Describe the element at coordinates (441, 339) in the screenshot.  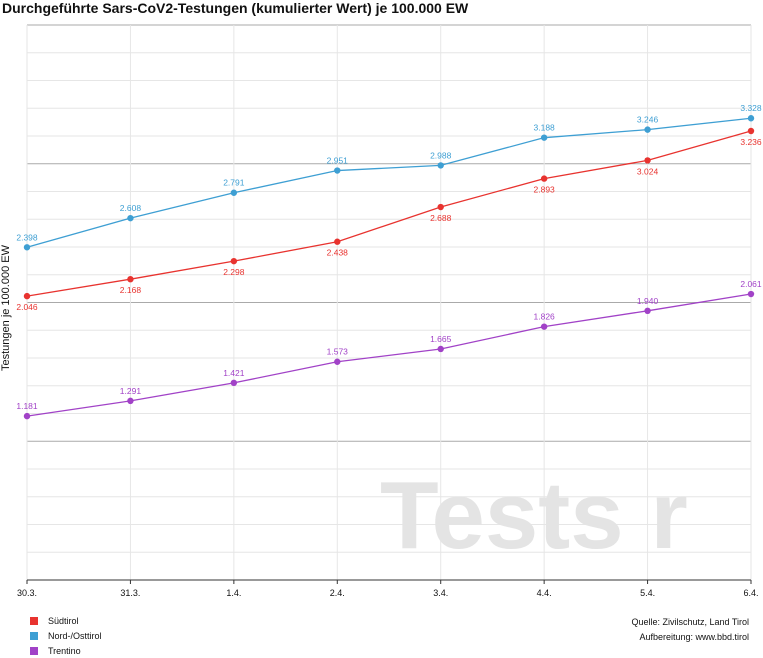
I see `data-label: 1.665` at that location.